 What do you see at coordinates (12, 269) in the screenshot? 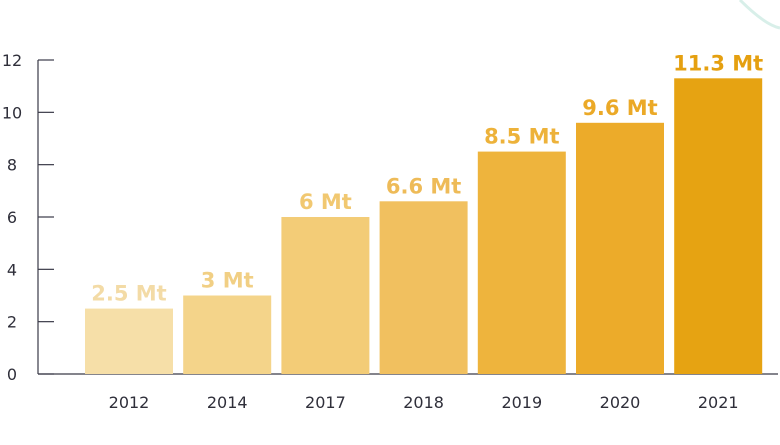
I see `y-tick-label: 4` at bounding box center [12, 269].